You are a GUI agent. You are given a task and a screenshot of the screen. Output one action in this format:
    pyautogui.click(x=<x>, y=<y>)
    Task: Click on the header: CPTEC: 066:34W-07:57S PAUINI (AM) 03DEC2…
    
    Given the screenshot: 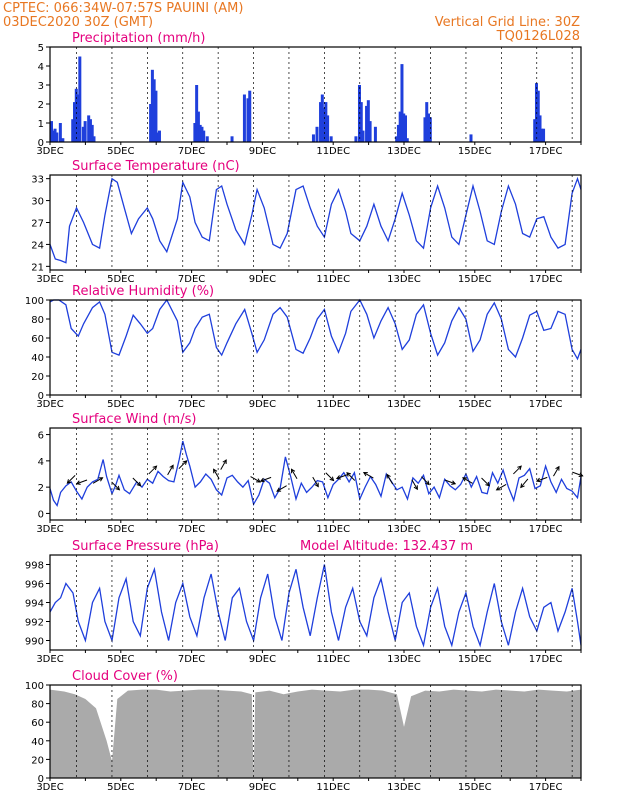 What is the action you would take?
    pyautogui.click(x=291, y=22)
    